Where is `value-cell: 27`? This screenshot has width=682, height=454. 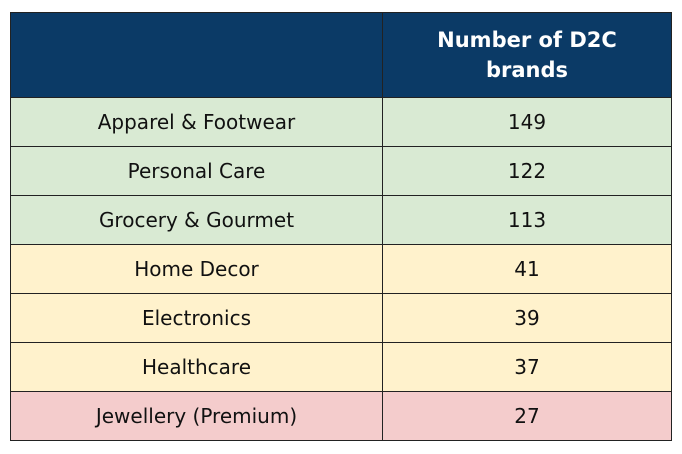 value-cell: 27 is located at coordinates (527, 416).